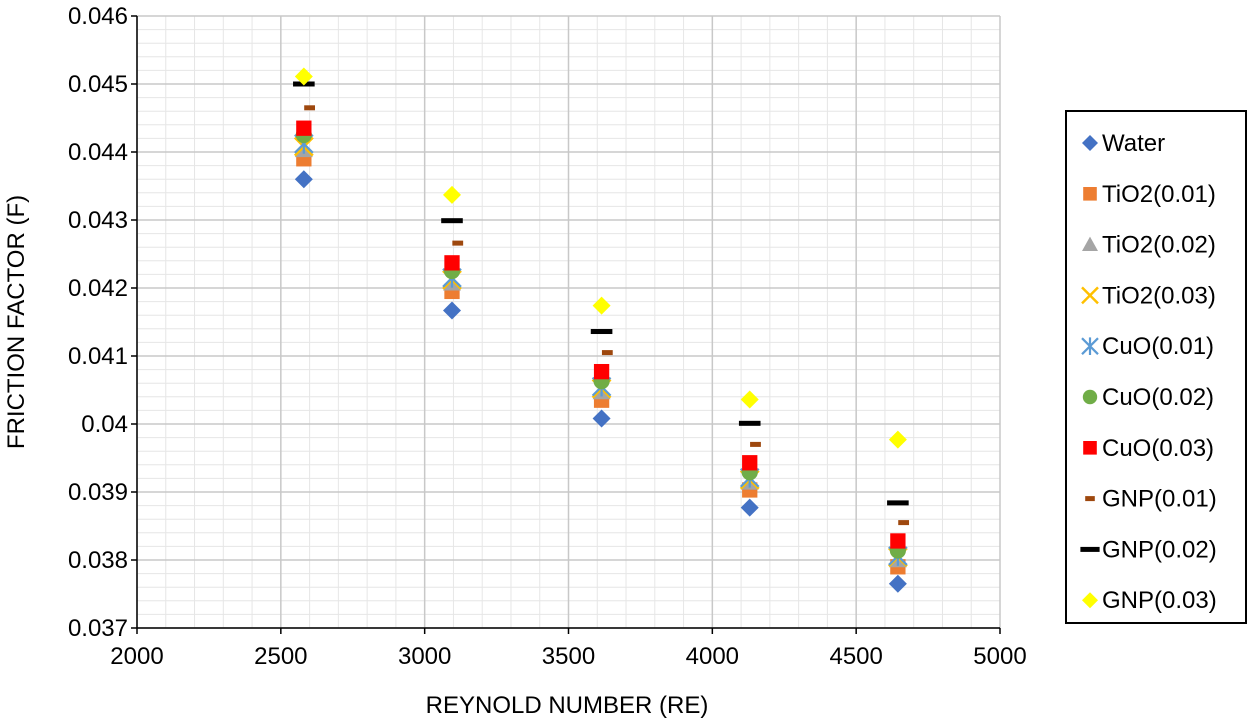  Describe the element at coordinates (1158, 346) in the screenshot. I see `legend-label-cuo-0-01: CuO(0.01)` at that location.